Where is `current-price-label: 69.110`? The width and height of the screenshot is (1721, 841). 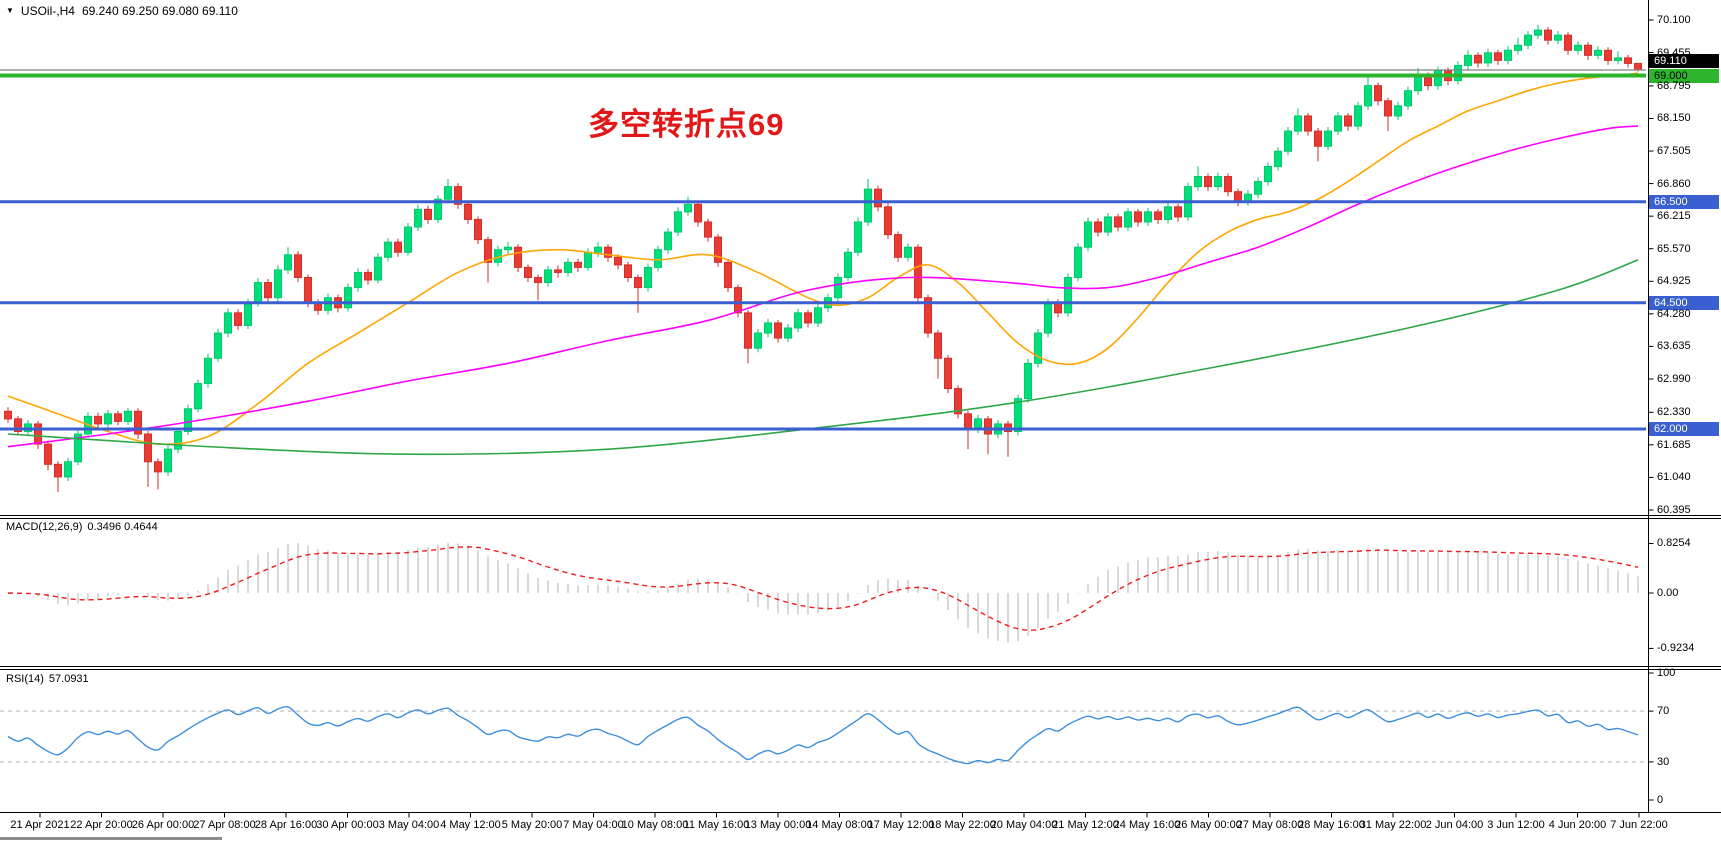
current-price-label: 69.110 is located at coordinates (1684, 60).